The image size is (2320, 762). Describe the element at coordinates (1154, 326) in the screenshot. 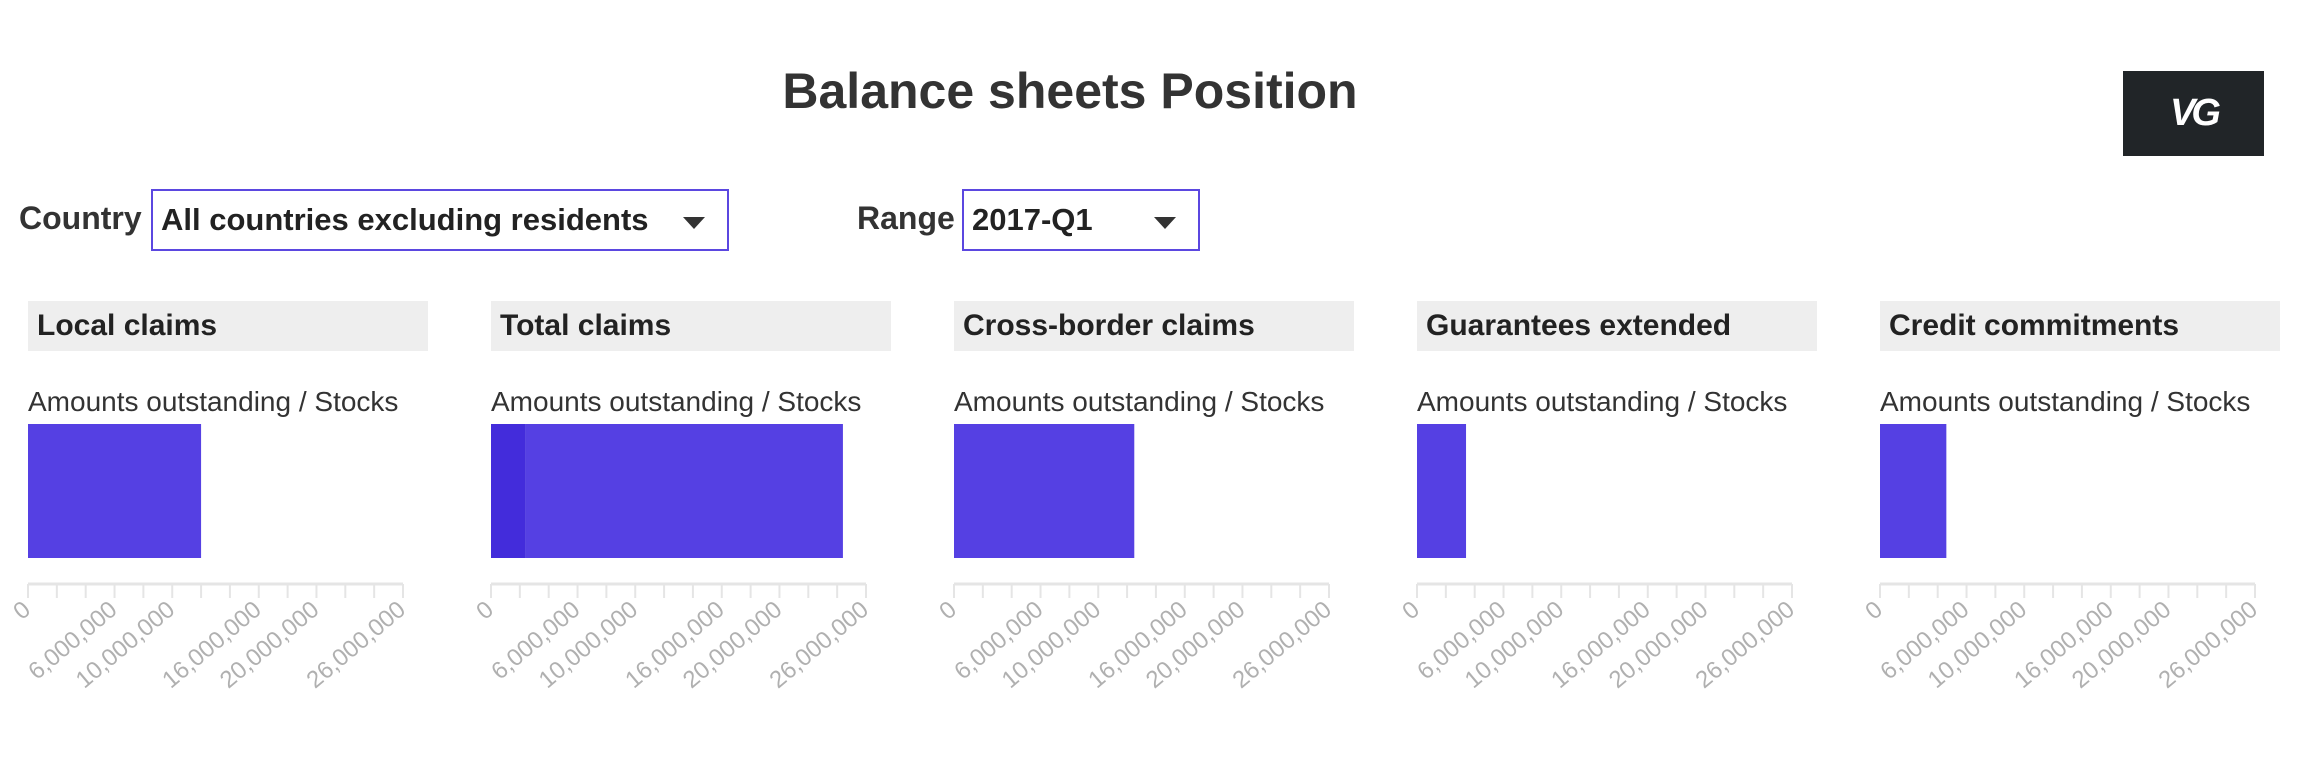

I see `chart-title: Cross-border claims` at that location.